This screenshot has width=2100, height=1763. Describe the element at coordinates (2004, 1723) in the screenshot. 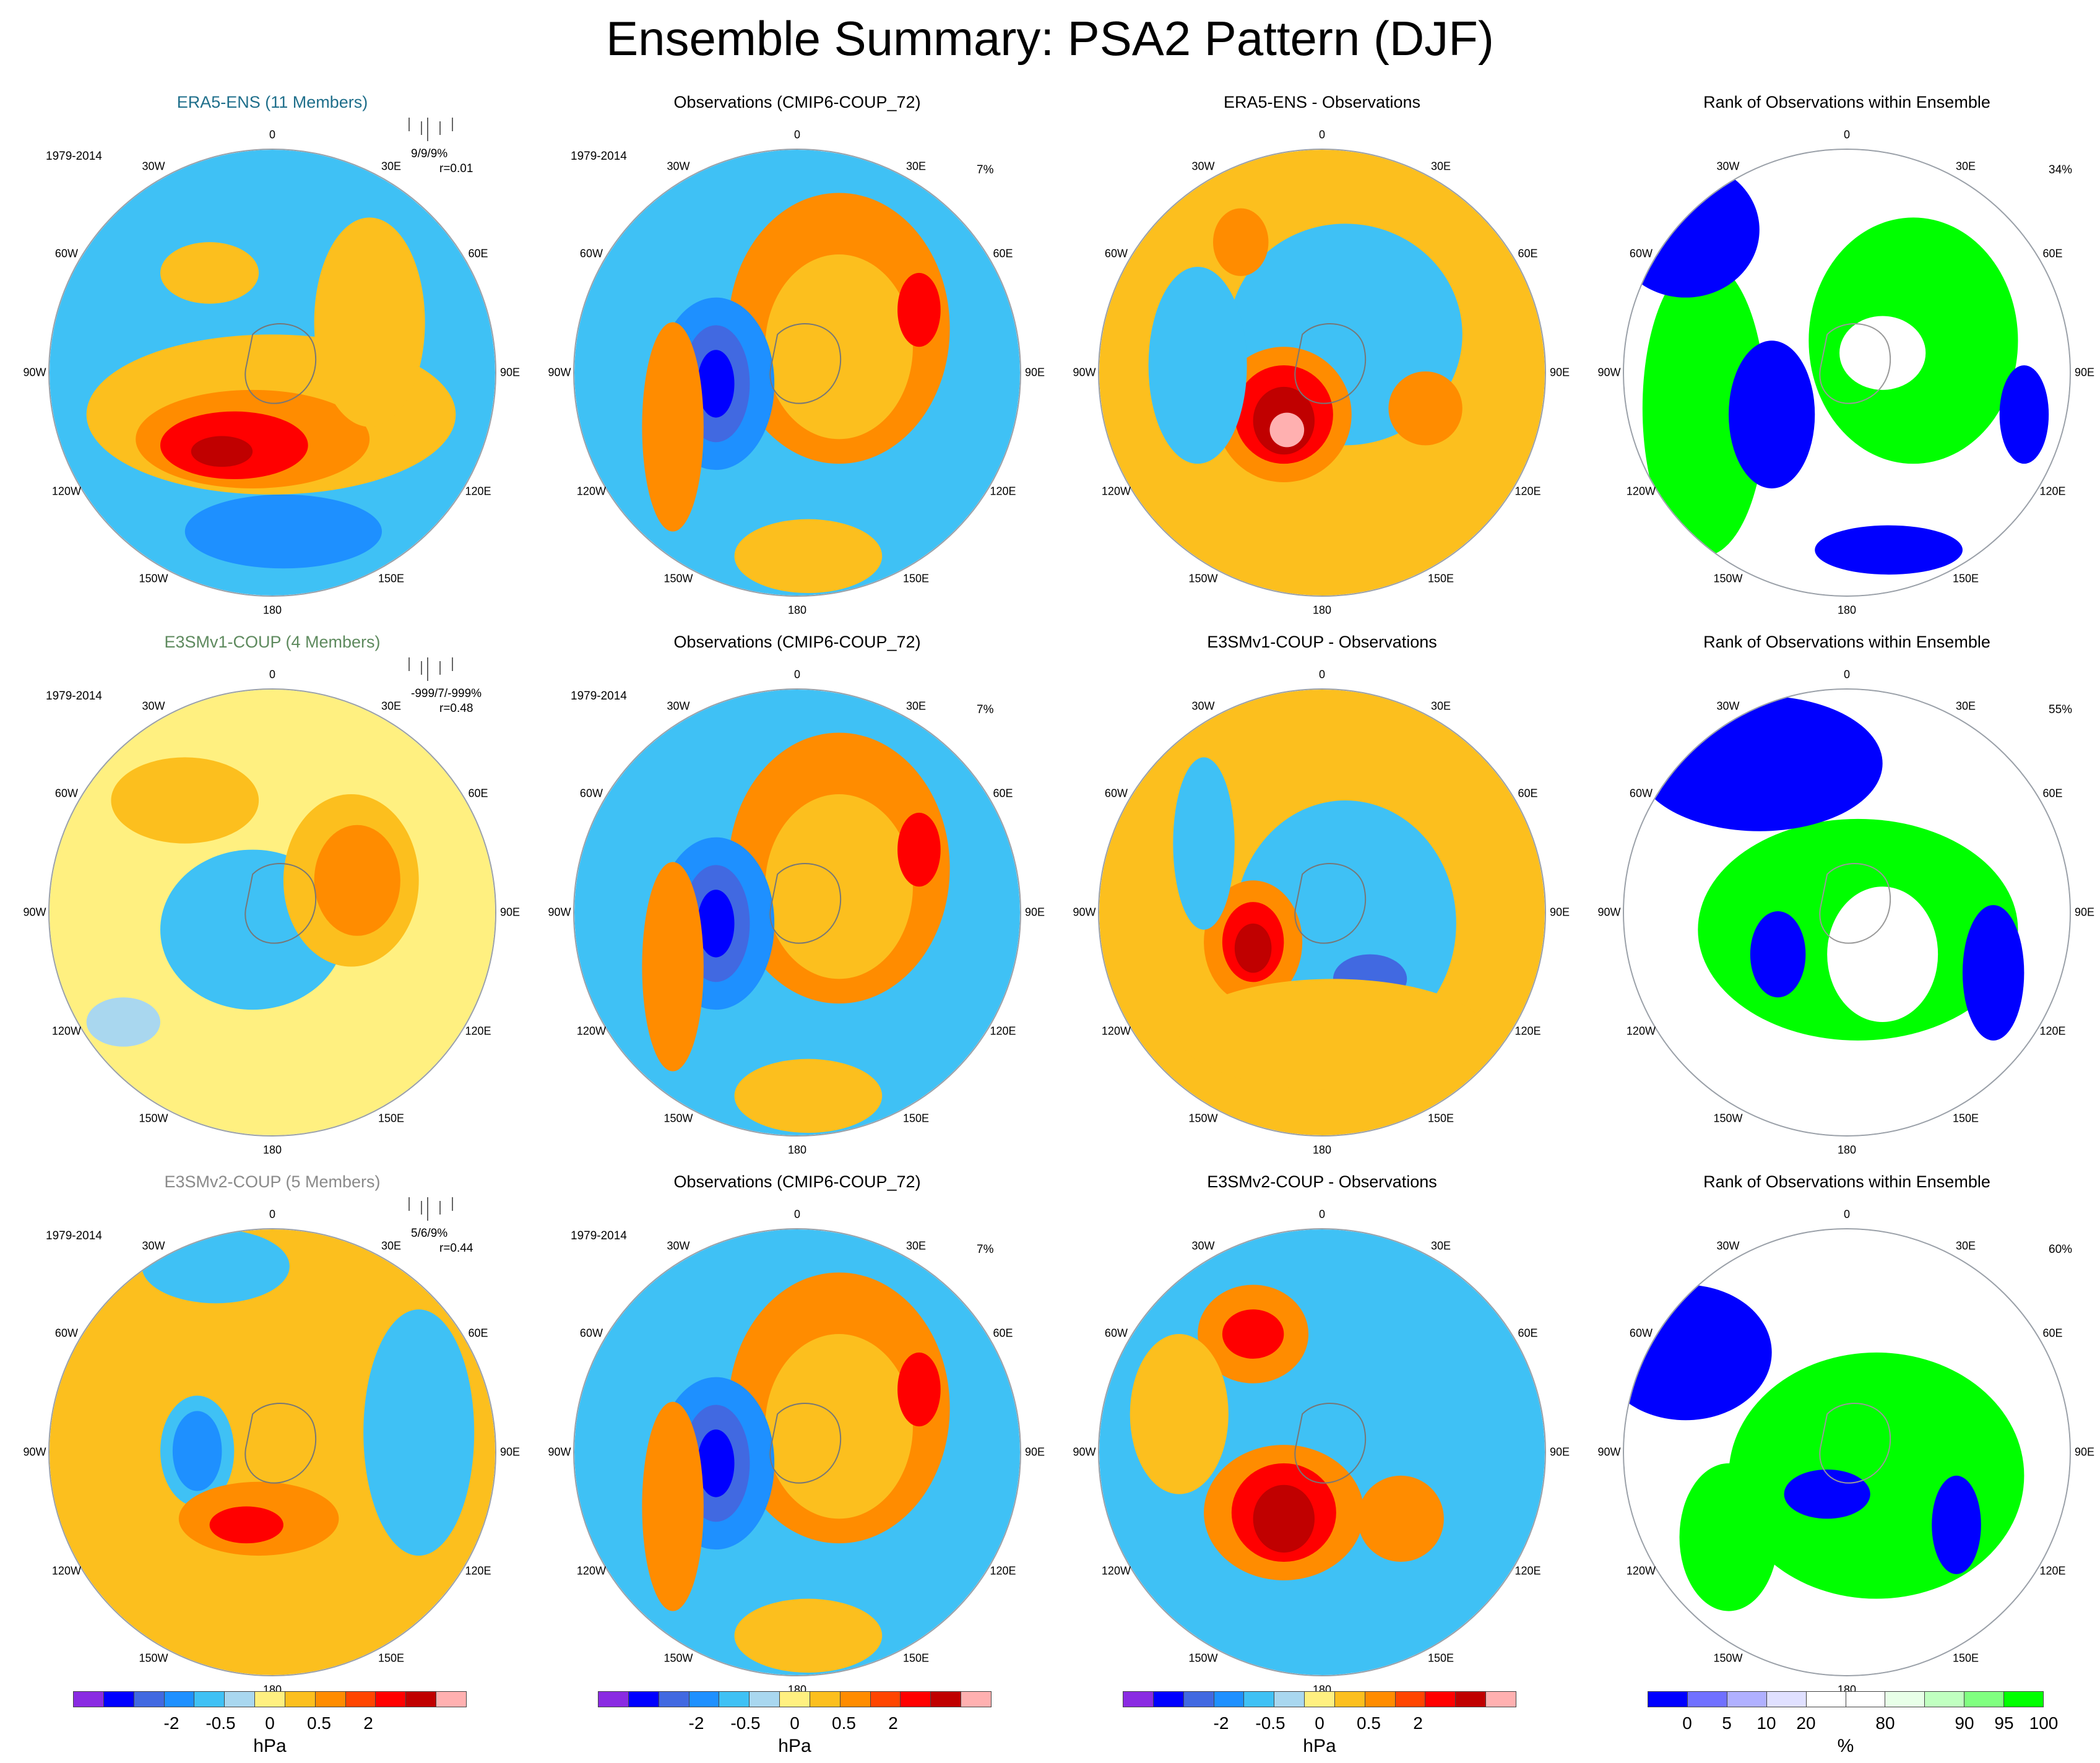

I see `colorbar-tick-label: 95` at that location.